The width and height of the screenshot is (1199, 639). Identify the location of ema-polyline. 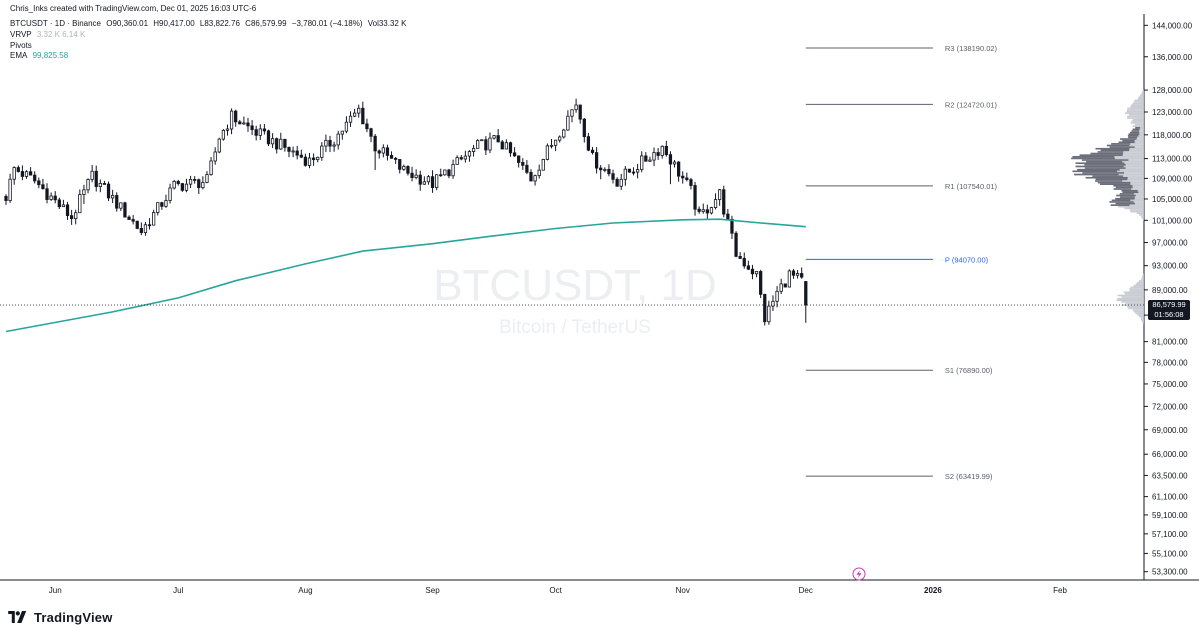
(405, 275).